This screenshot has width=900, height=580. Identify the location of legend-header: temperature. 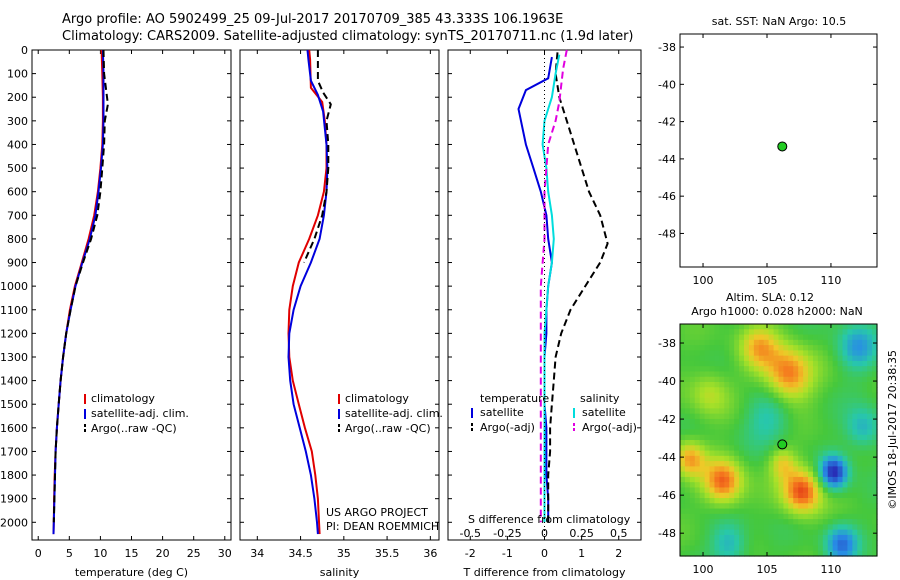
(514, 398).